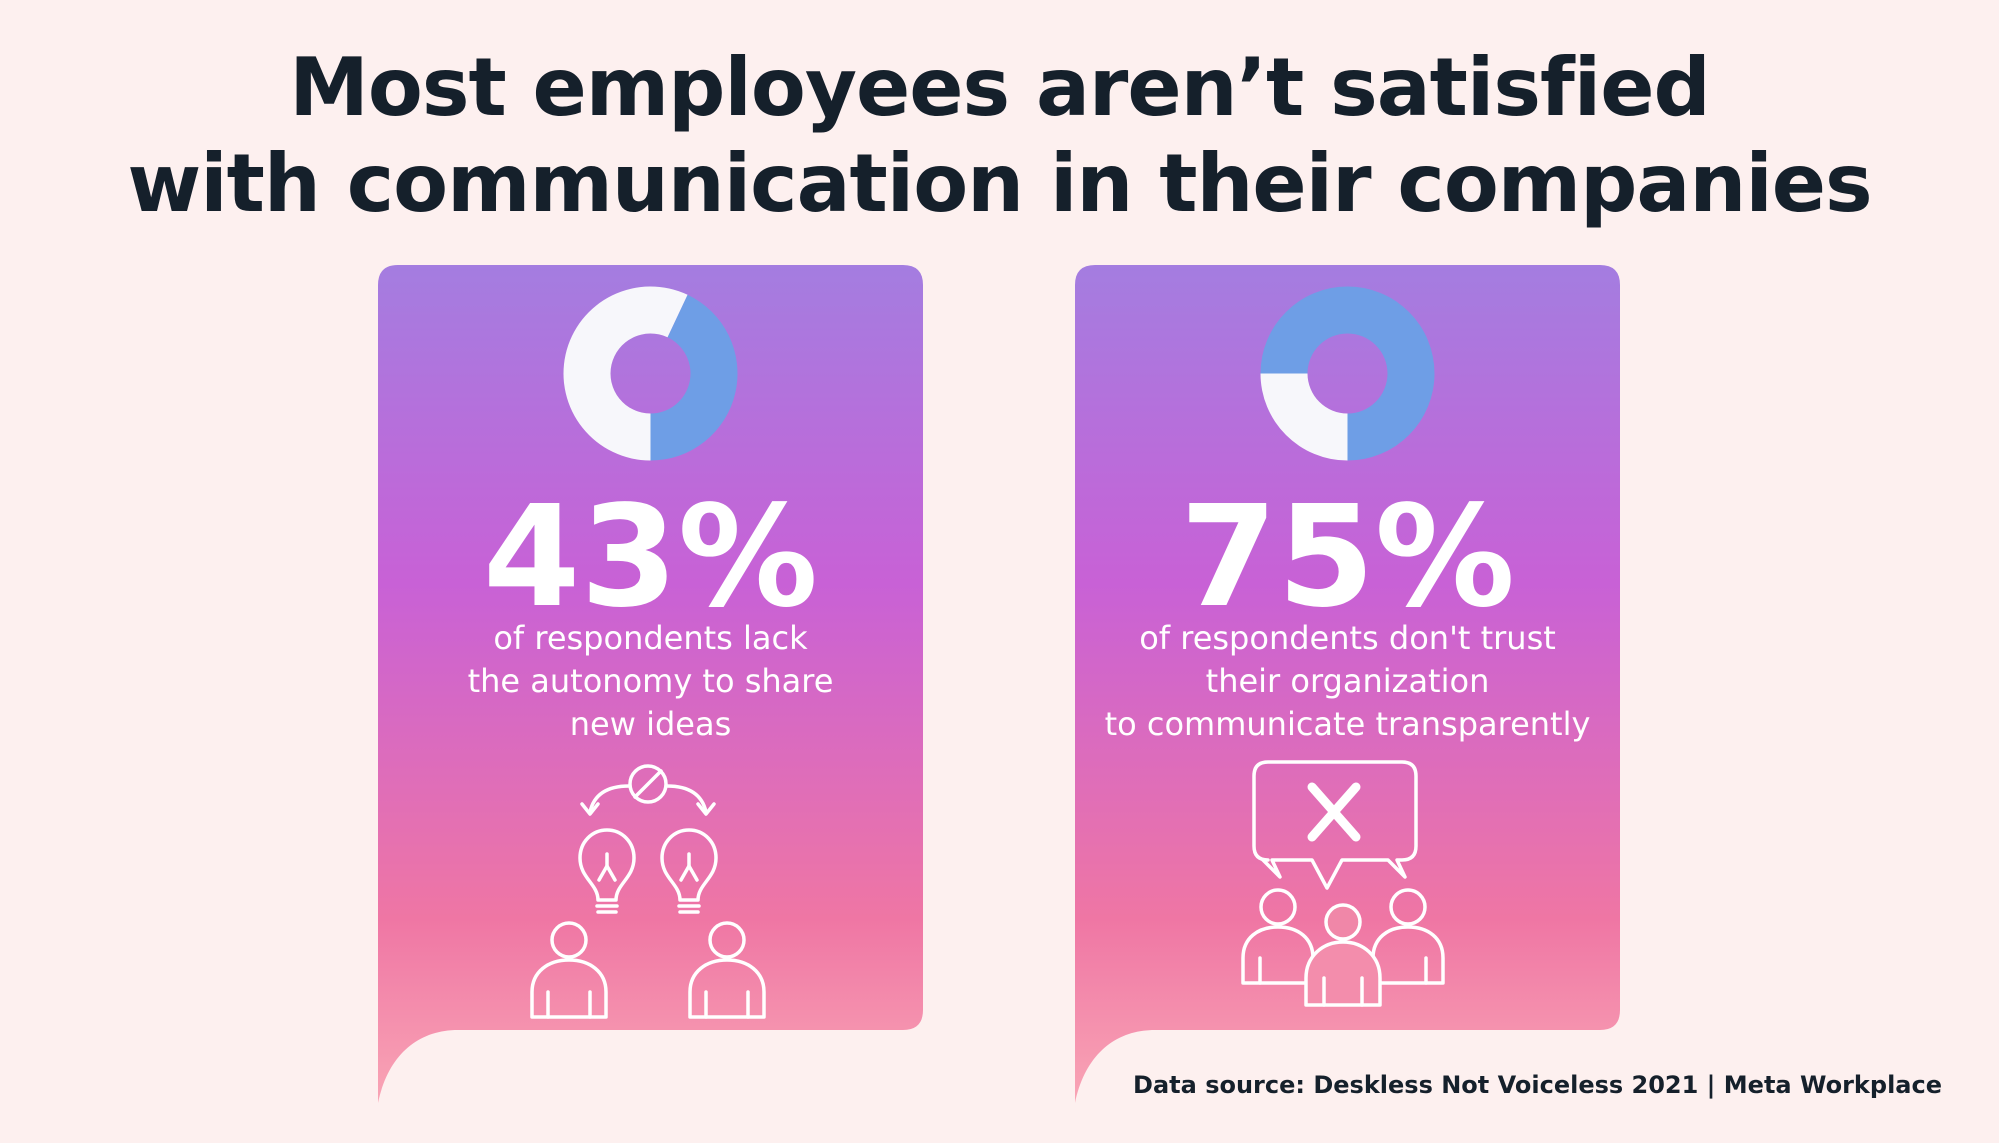 This screenshot has width=1999, height=1143. What do you see at coordinates (1347, 638) in the screenshot?
I see `description-line: of respondents don't trust` at bounding box center [1347, 638].